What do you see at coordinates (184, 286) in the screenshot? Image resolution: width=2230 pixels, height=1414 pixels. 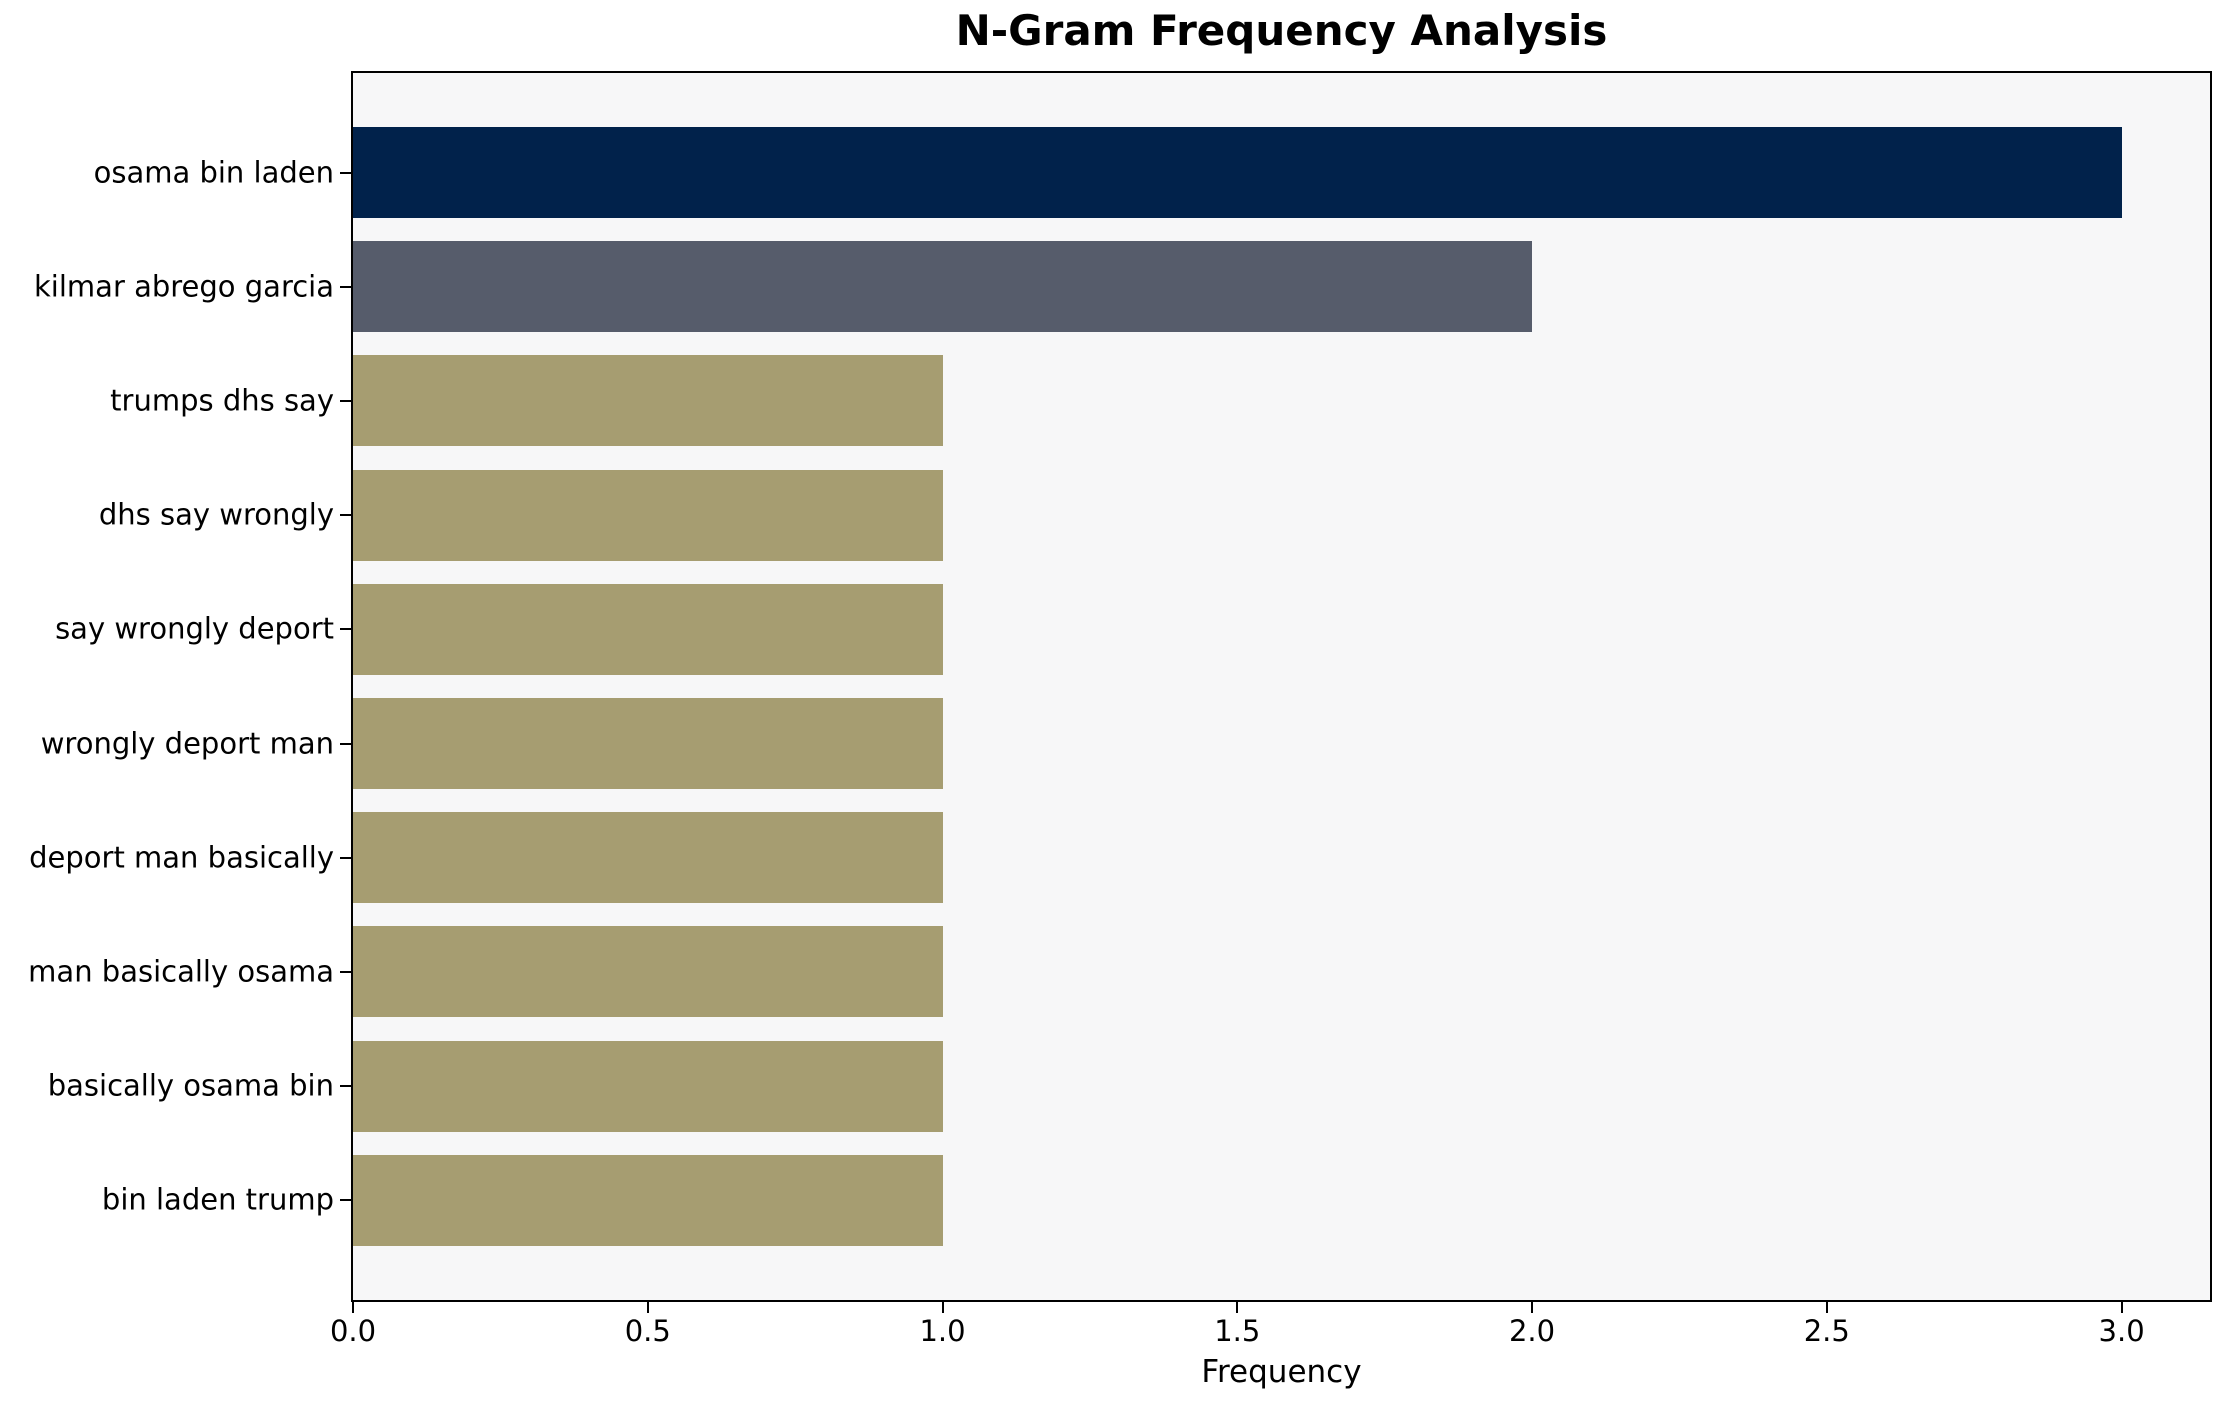 I see `y-tick-label: kilmar abrego garcia` at bounding box center [184, 286].